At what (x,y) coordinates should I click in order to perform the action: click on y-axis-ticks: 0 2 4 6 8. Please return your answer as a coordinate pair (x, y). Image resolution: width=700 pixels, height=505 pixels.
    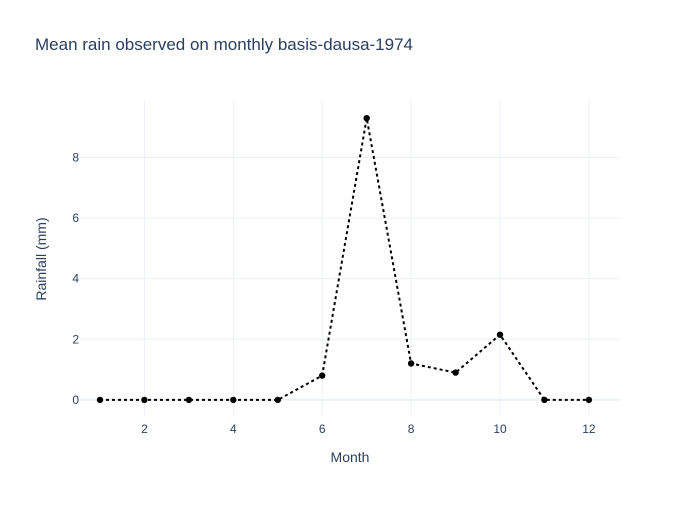
    Looking at the image, I should click on (75, 279).